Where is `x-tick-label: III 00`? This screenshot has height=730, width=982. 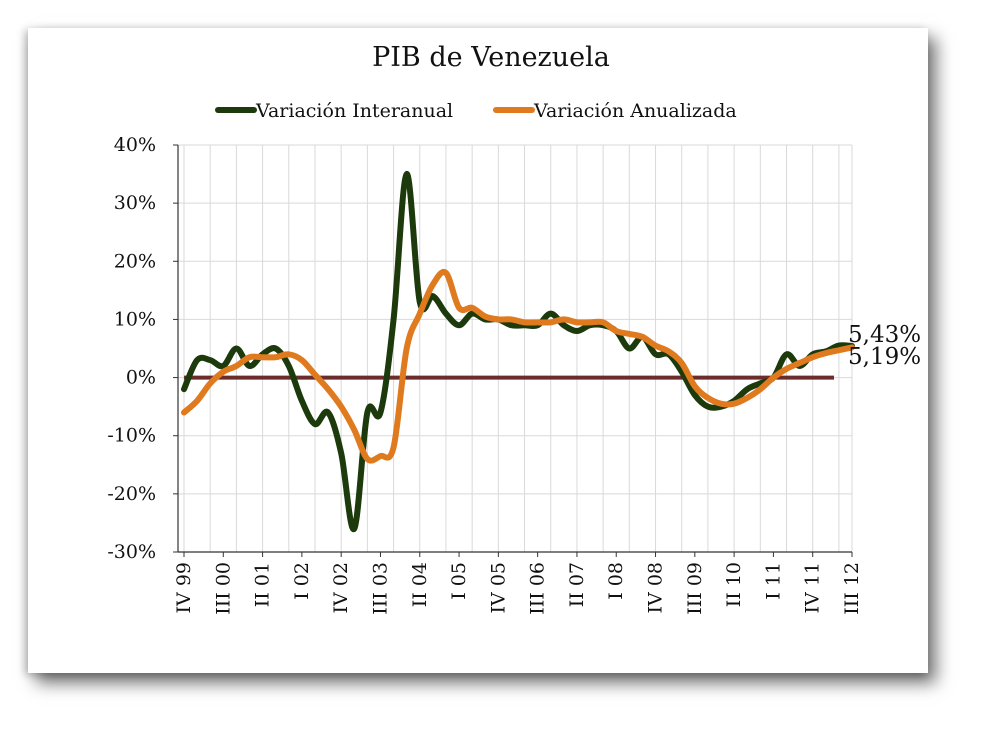 x-tick-label: III 00 is located at coordinates (223, 588).